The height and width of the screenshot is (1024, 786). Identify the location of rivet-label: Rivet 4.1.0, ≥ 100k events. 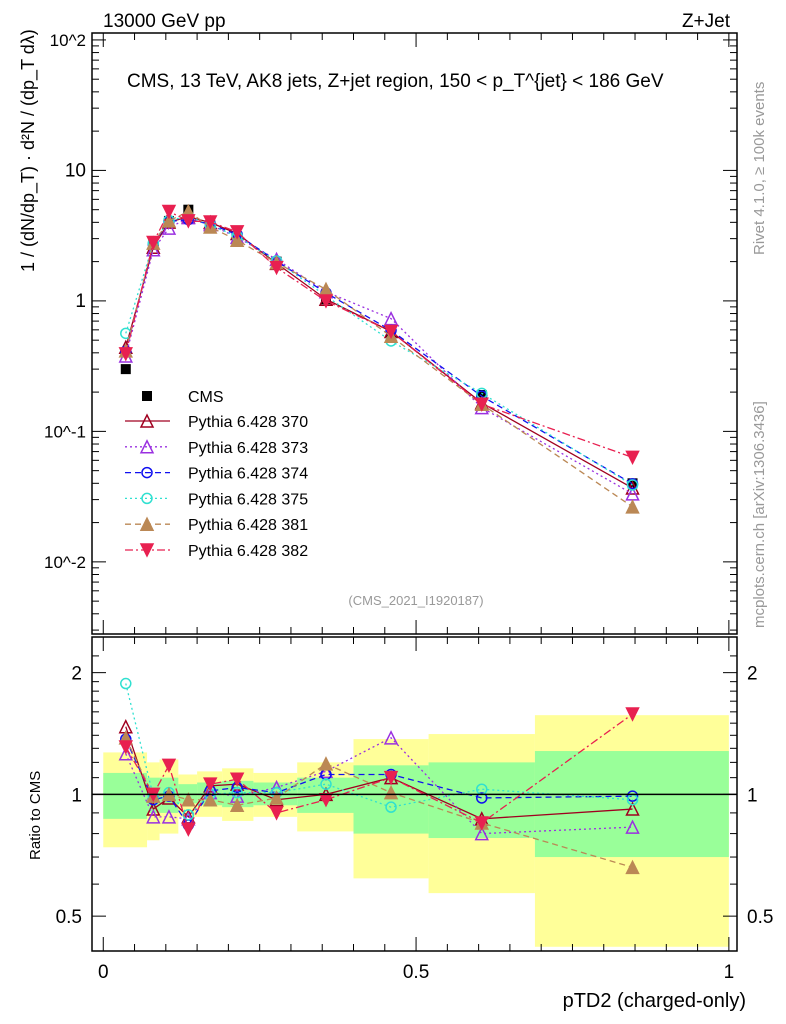
(759, 168).